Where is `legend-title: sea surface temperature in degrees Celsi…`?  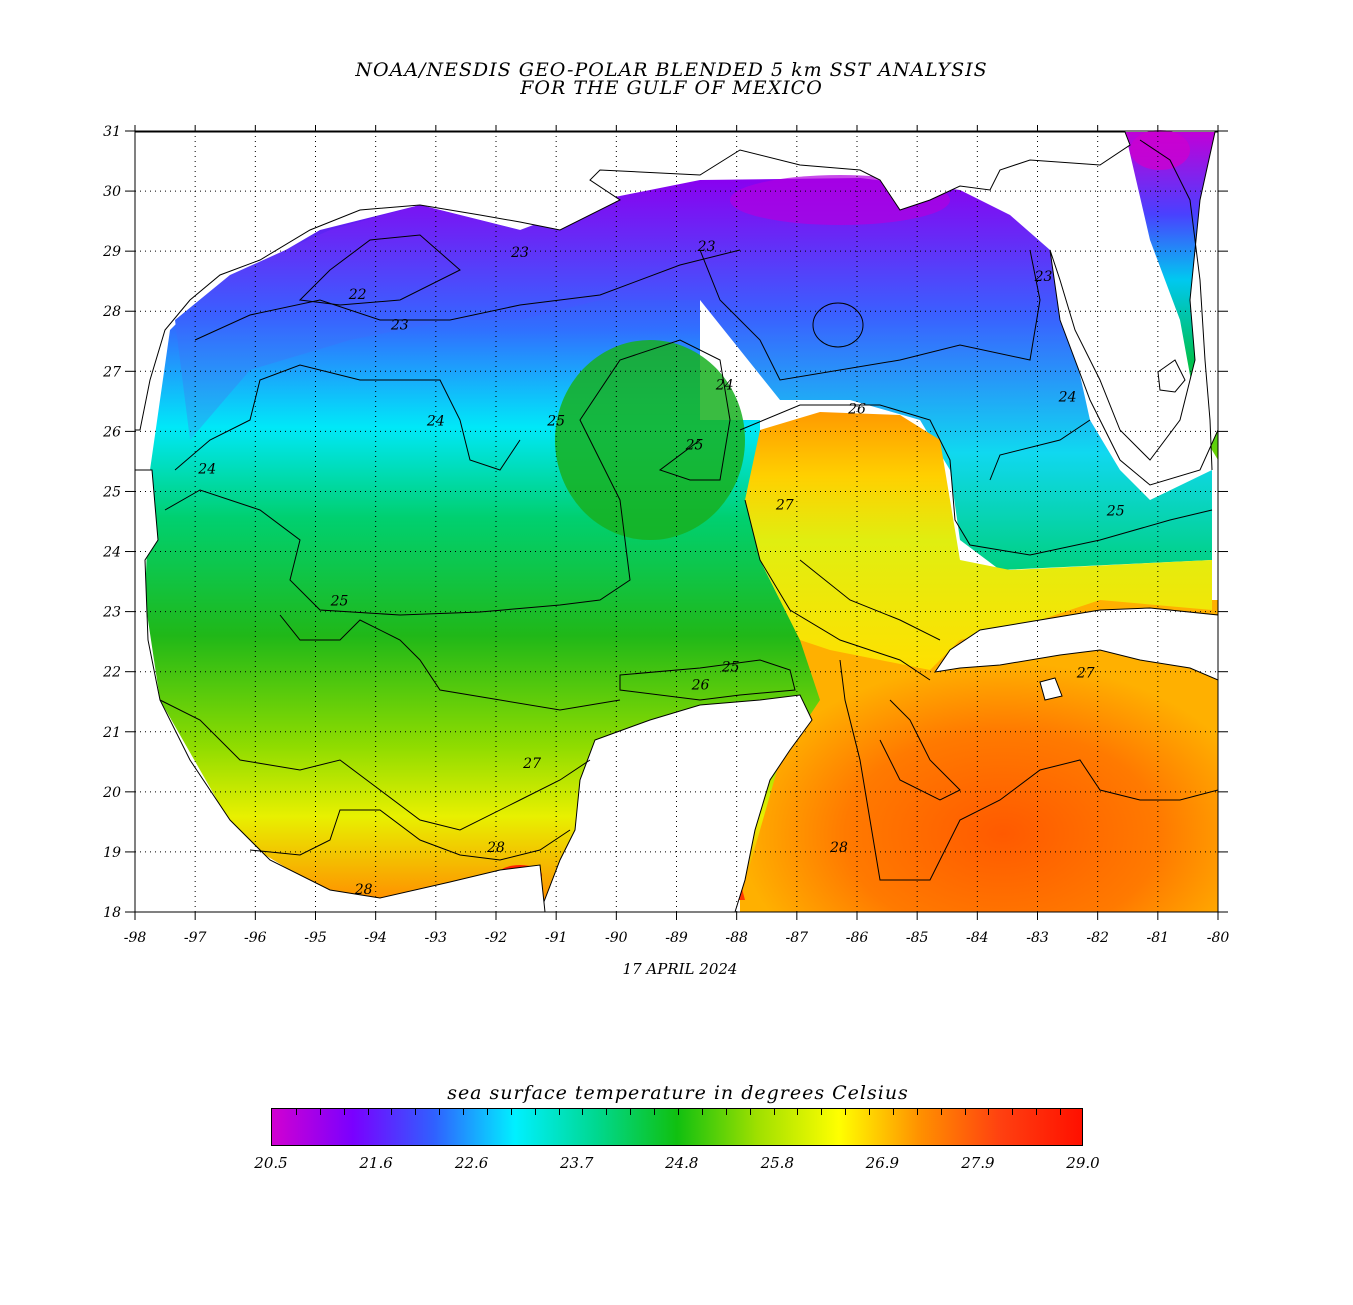
legend-title: sea surface temperature in degrees Celsi… is located at coordinates (678, 1093).